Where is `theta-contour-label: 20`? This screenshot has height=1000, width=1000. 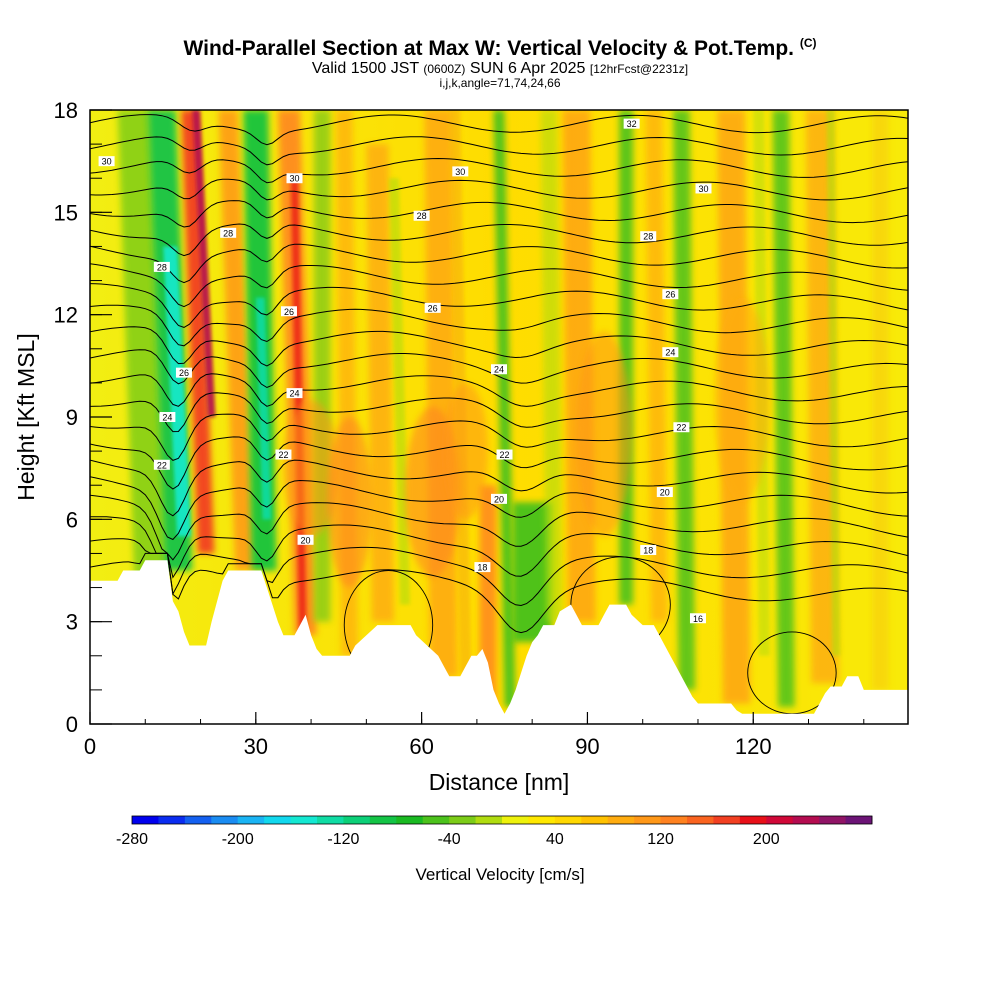
theta-contour-label: 20 is located at coordinates (499, 498).